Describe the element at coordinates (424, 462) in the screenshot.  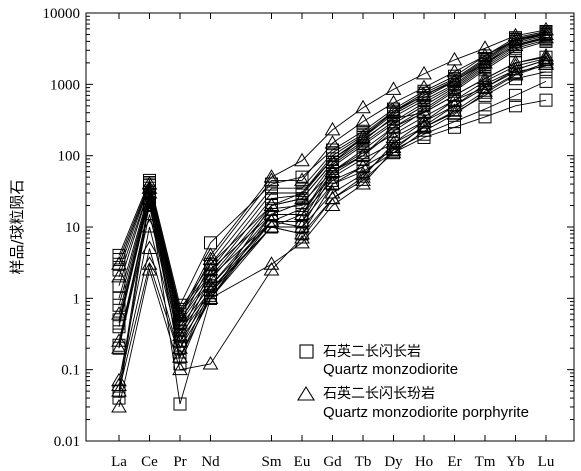
I see `x-tick-label-ho: Ho` at that location.